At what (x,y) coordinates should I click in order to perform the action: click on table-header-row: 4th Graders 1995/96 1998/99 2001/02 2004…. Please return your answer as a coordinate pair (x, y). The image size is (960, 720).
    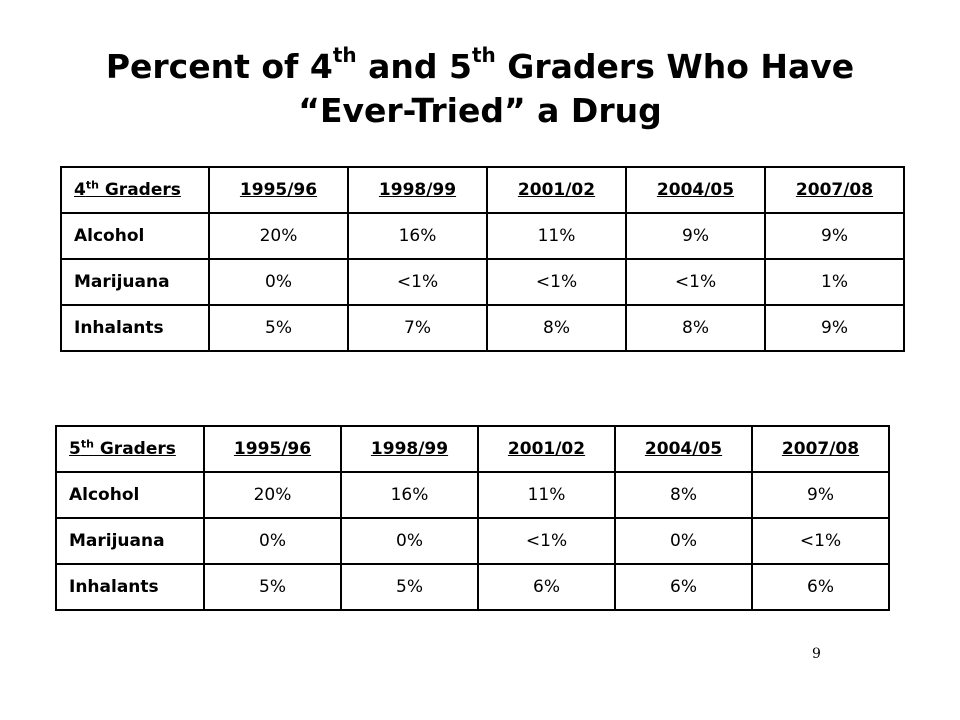
    Looking at the image, I should click on (482, 190).